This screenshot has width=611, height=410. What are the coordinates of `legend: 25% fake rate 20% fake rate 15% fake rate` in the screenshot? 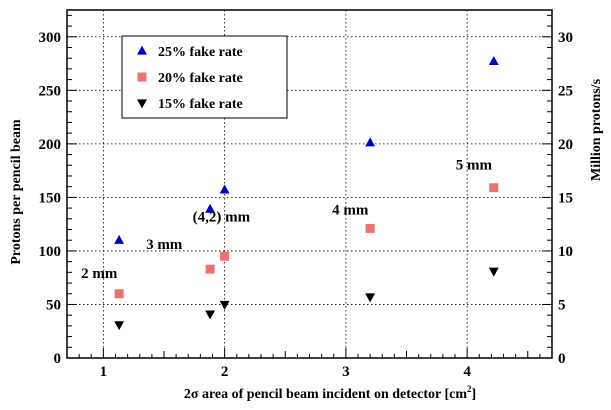 It's located at (204, 77).